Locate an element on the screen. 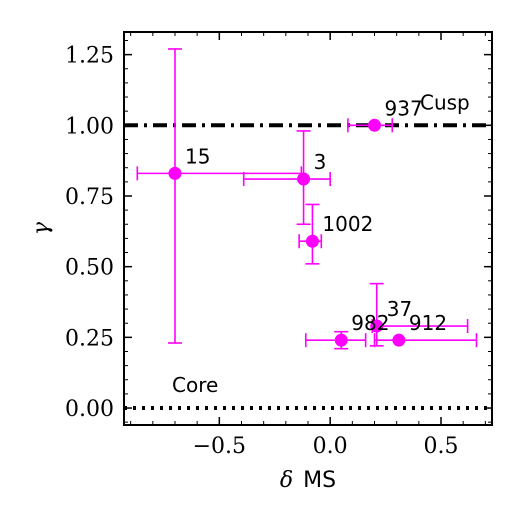 The width and height of the screenshot is (525, 525). y-axis-title: γ is located at coordinates (41, 228).